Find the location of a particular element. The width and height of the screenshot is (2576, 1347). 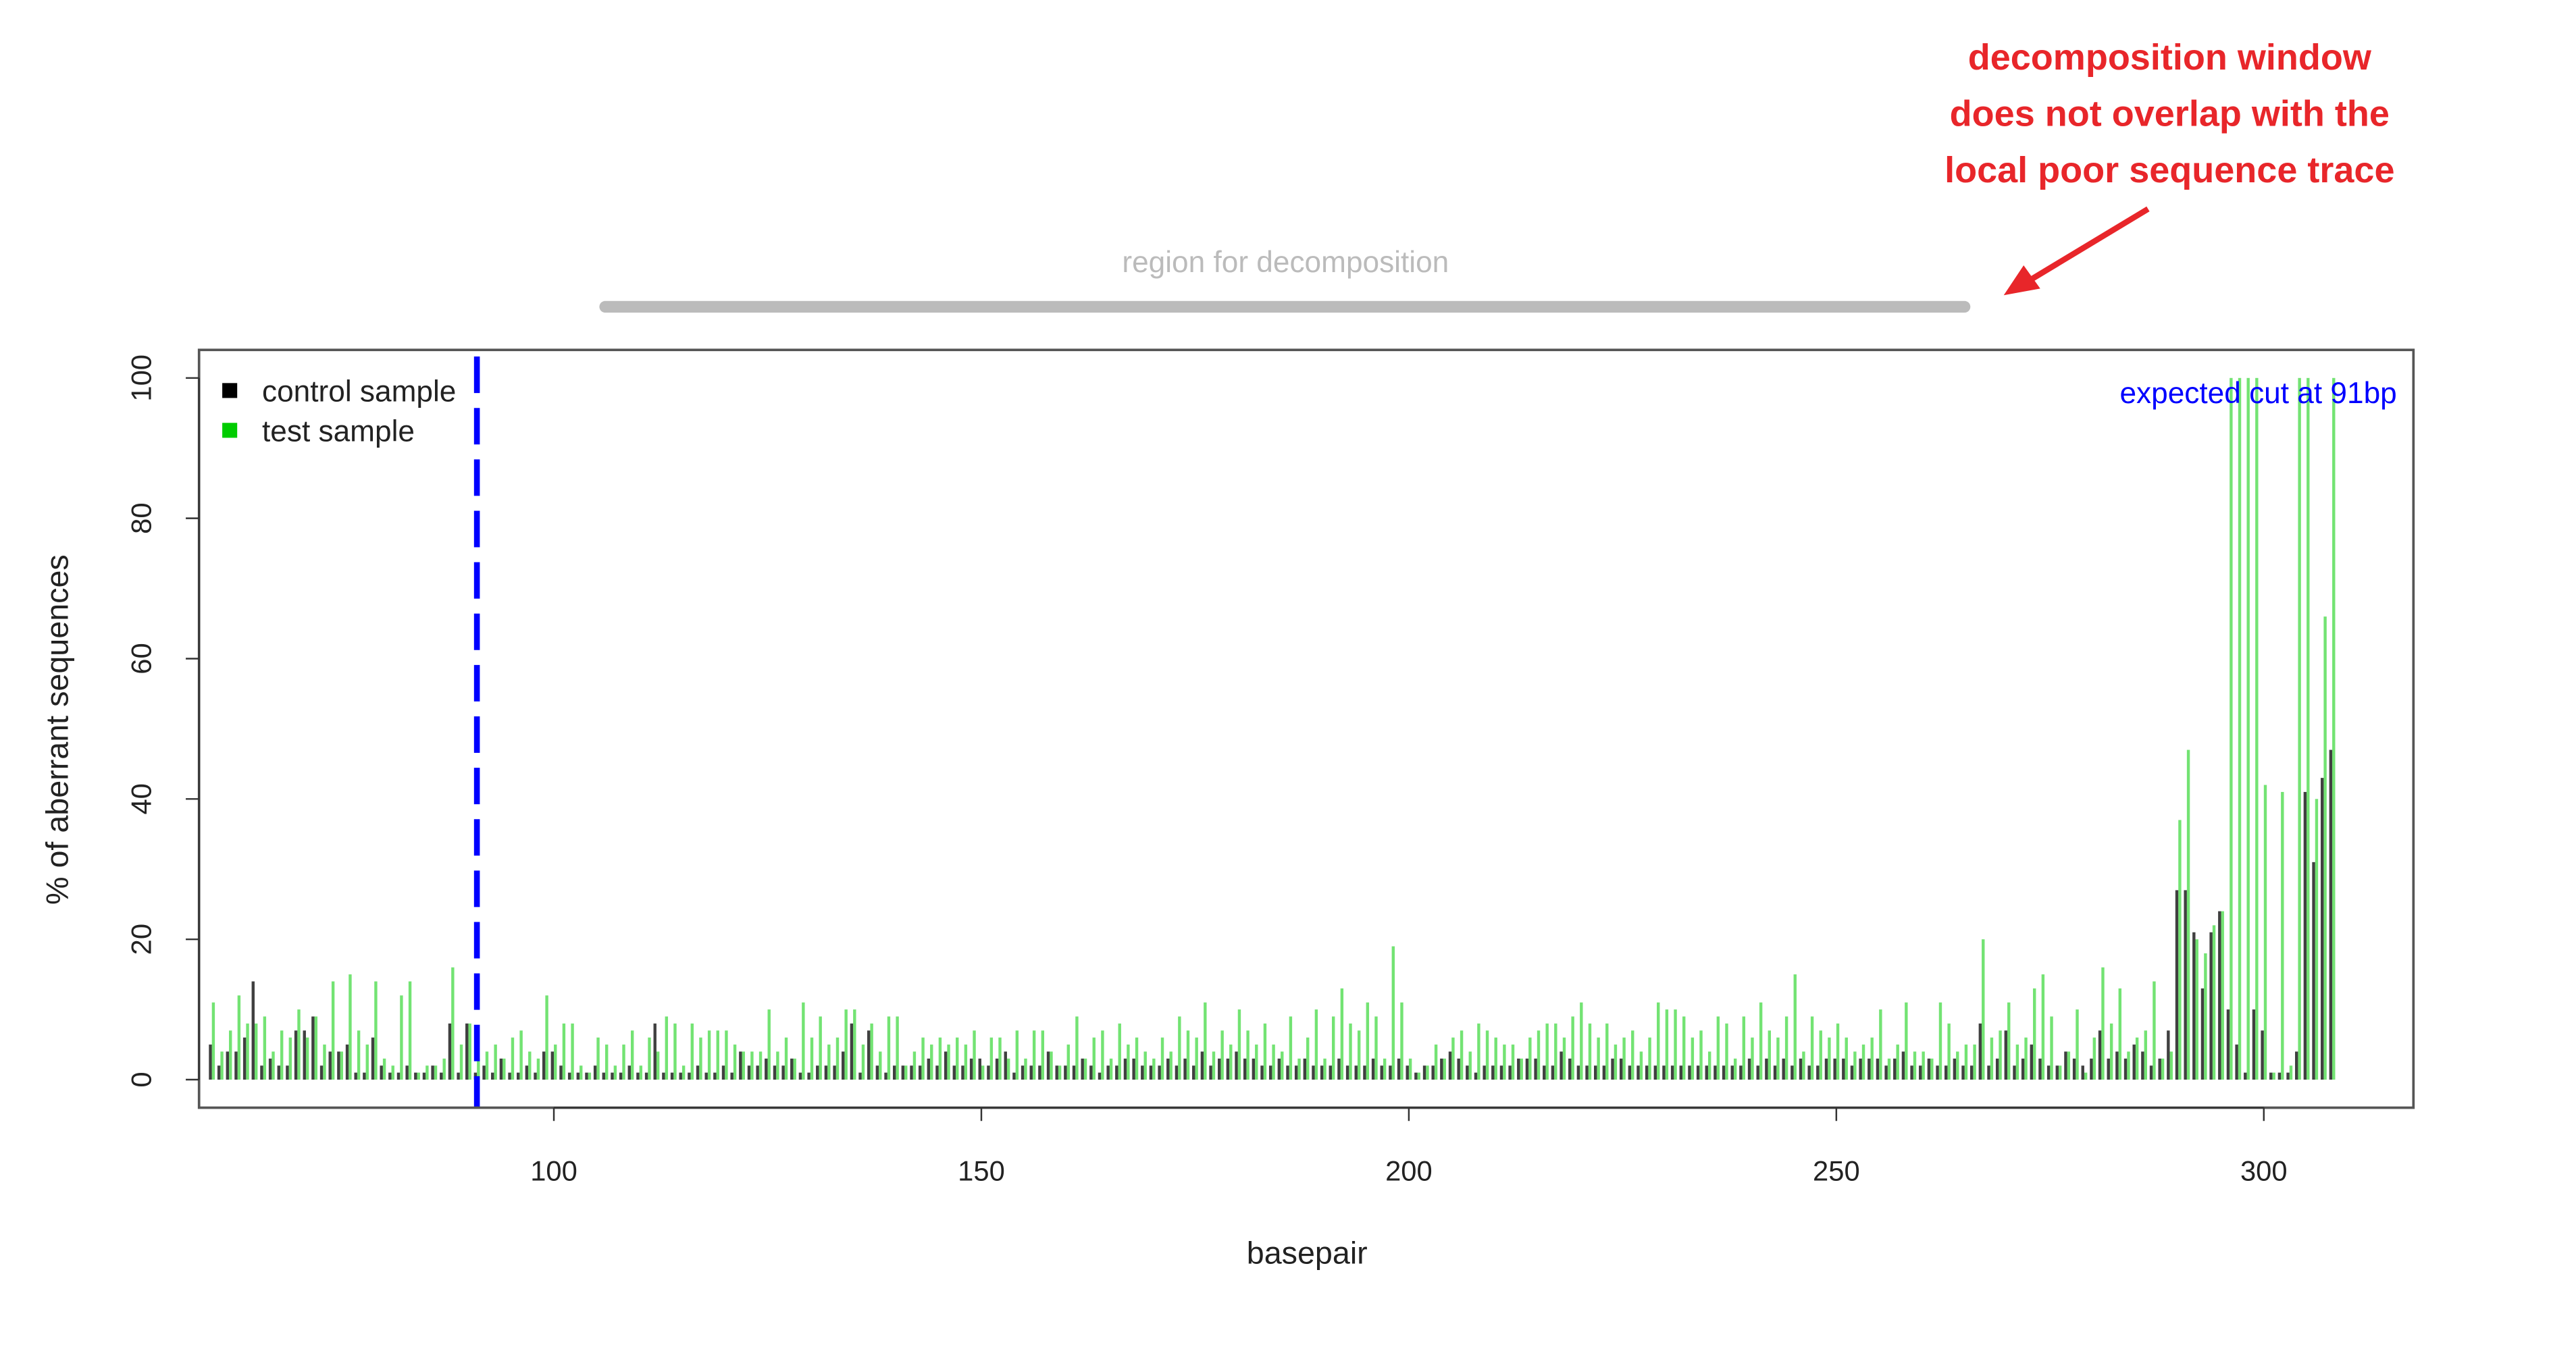

x-tick-label: 150 is located at coordinates (981, 1171).